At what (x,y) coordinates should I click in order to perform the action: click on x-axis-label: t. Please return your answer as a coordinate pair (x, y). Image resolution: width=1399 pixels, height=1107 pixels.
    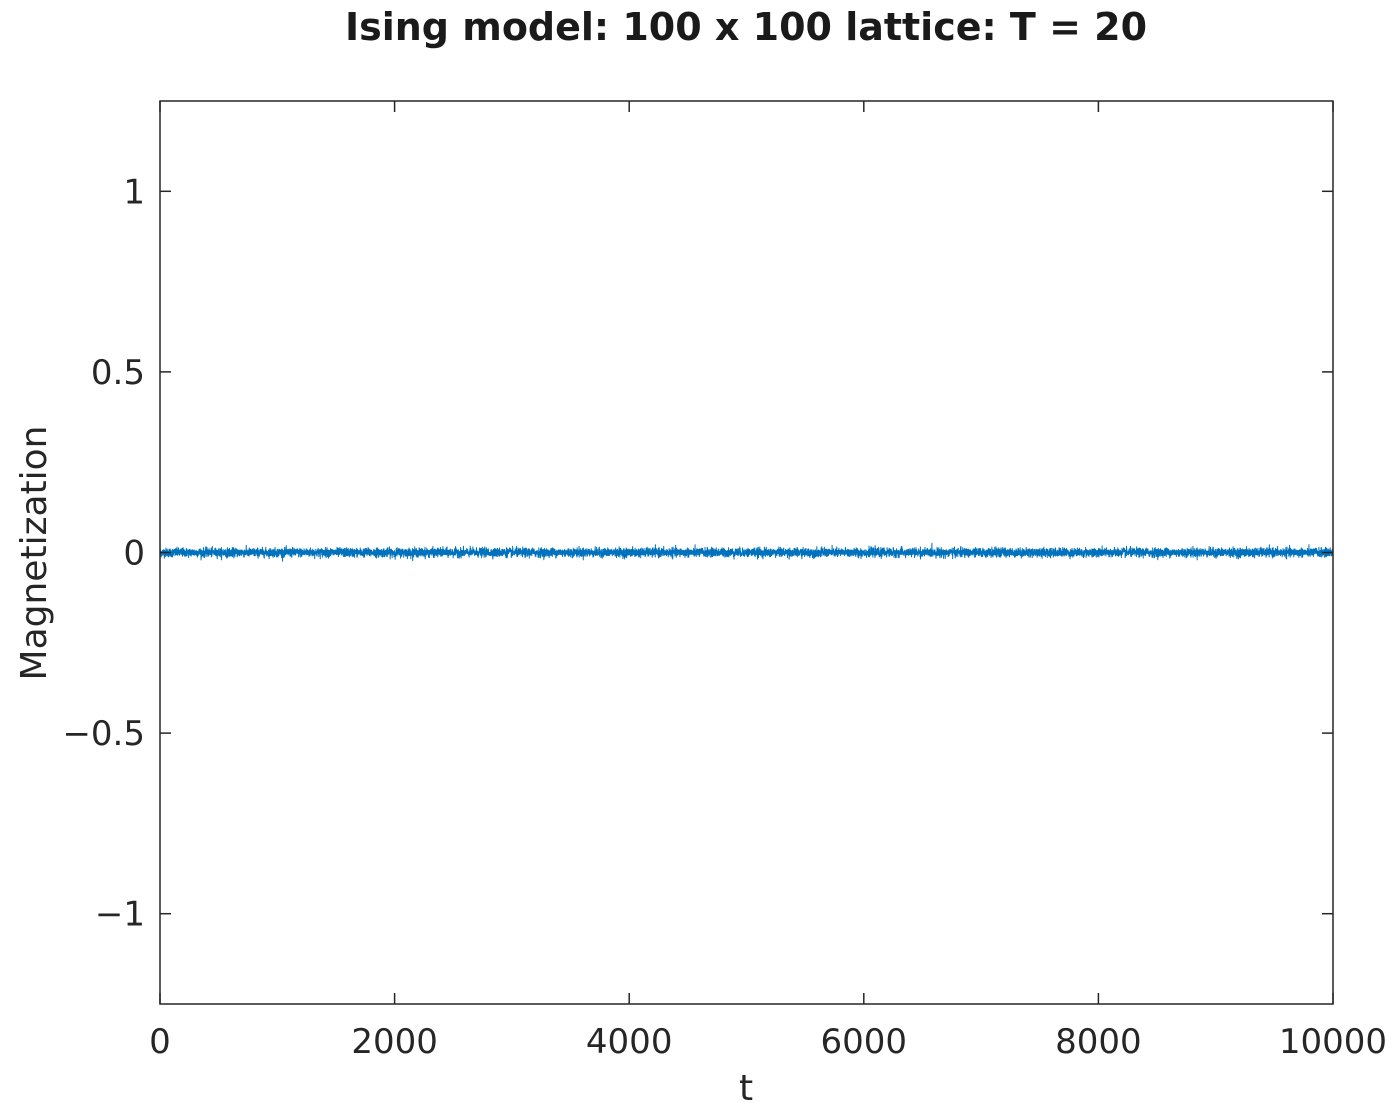
    Looking at the image, I should click on (746, 1087).